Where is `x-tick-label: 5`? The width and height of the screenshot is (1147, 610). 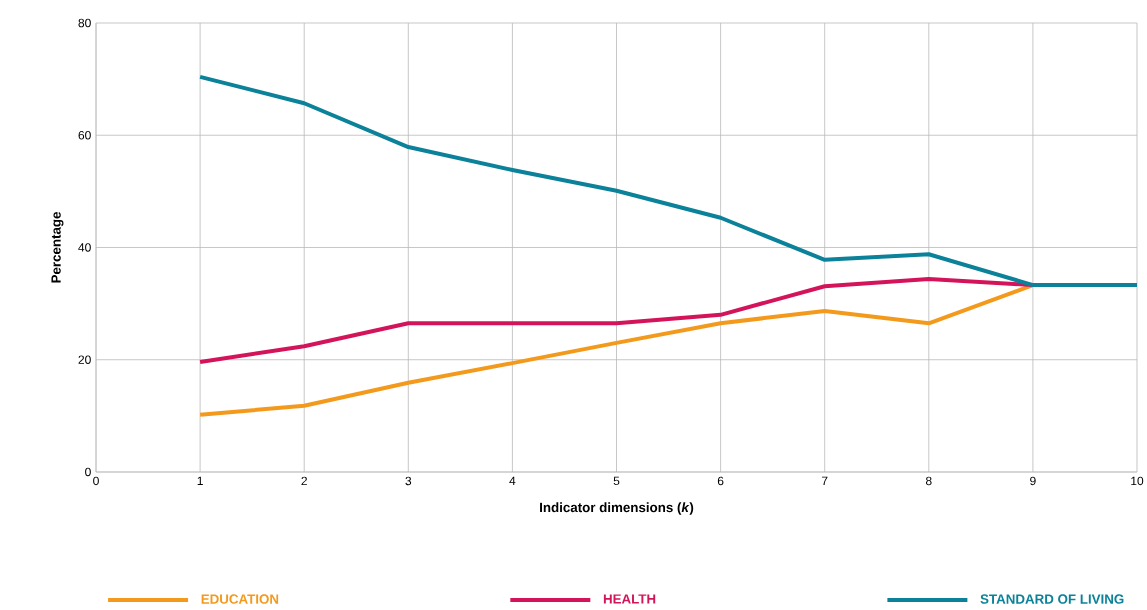 x-tick-label: 5 is located at coordinates (616, 481).